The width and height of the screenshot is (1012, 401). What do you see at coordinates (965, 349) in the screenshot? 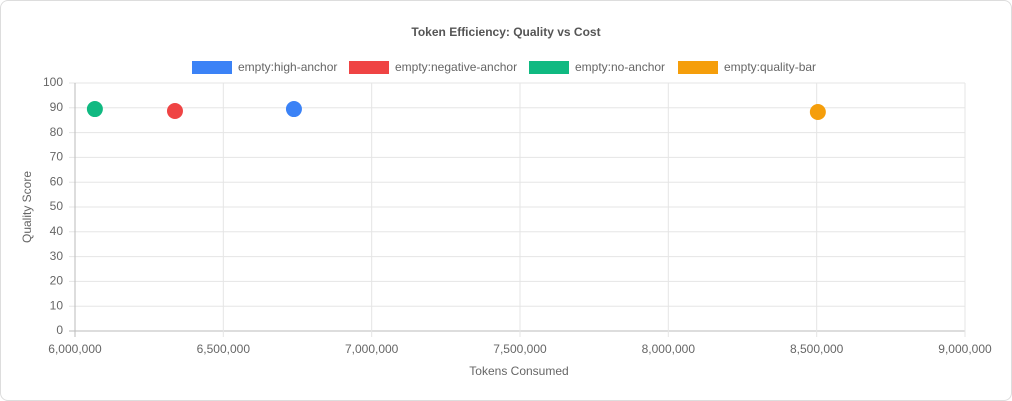
I see `x-tick-label: 9,000,000` at bounding box center [965, 349].